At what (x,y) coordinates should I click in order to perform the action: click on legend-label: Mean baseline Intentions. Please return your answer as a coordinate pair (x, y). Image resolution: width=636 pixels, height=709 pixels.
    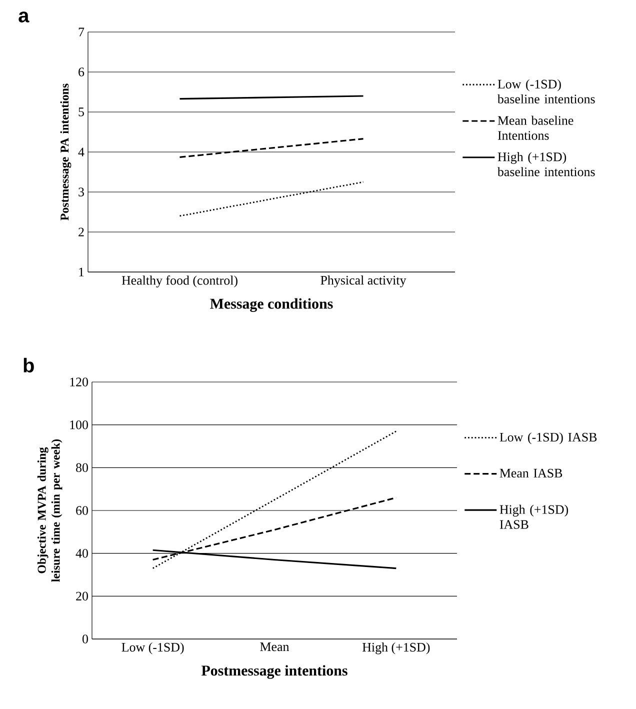
    Looking at the image, I should click on (536, 128).